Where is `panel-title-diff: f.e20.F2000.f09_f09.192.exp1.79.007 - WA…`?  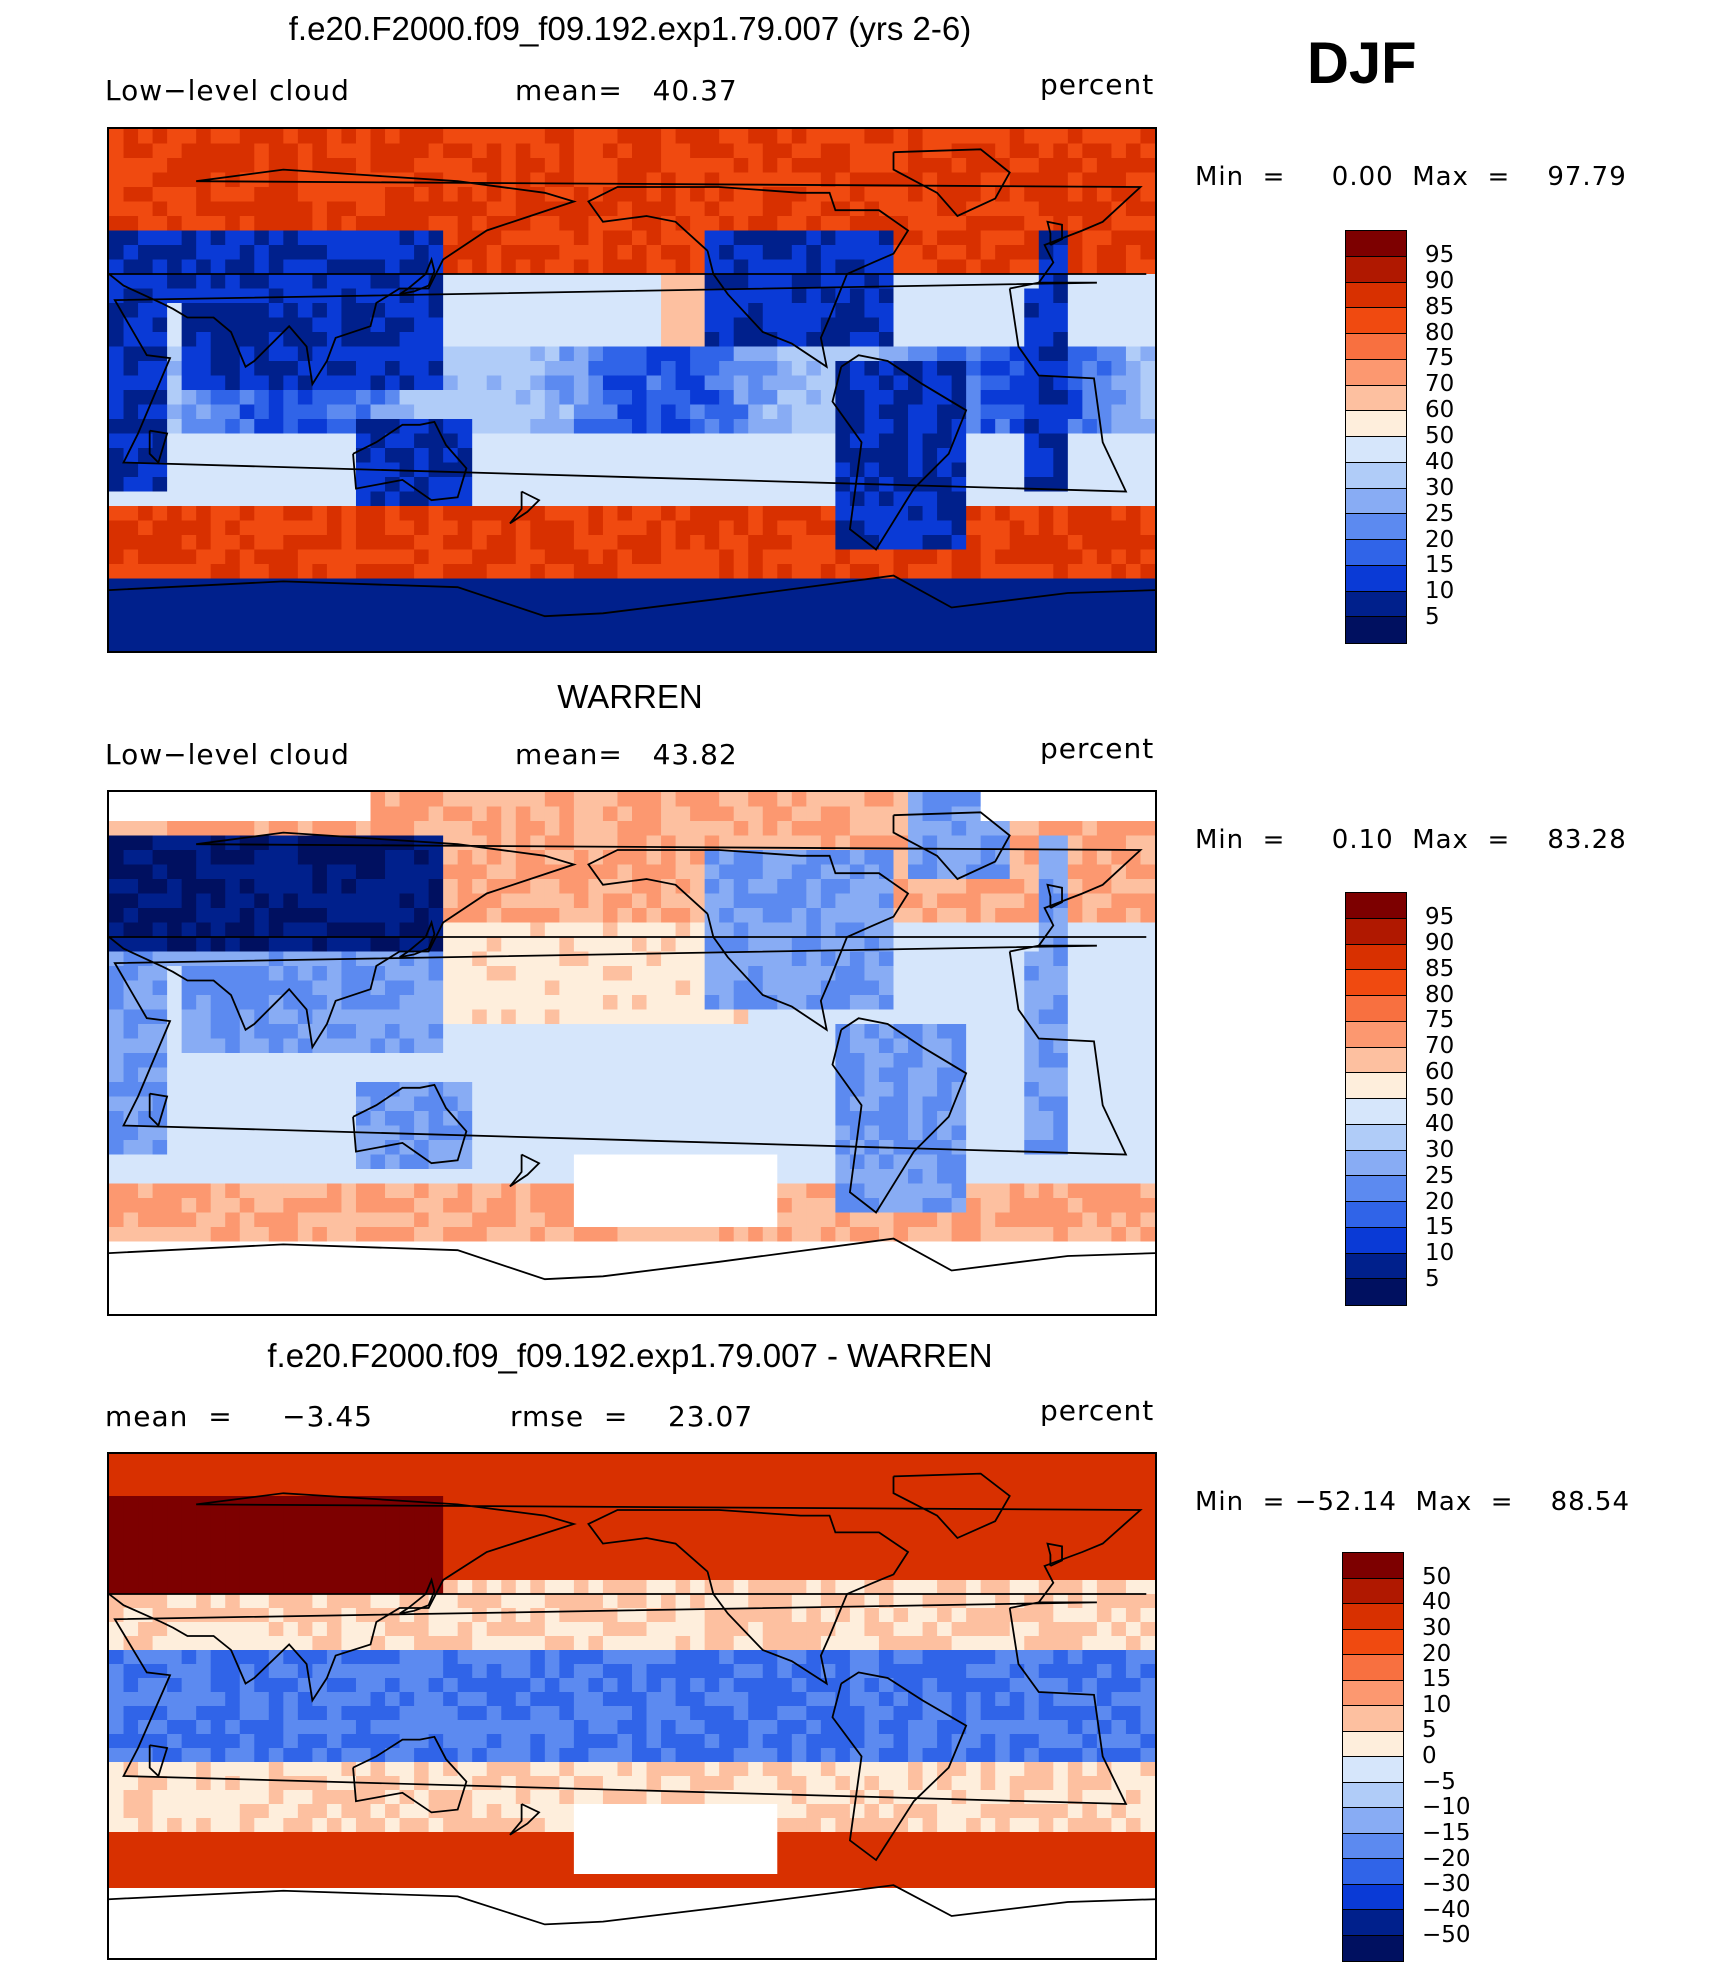
panel-title-diff: f.e20.F2000.f09_f09.192.exp1.79.007 - WA… is located at coordinates (630, 1355).